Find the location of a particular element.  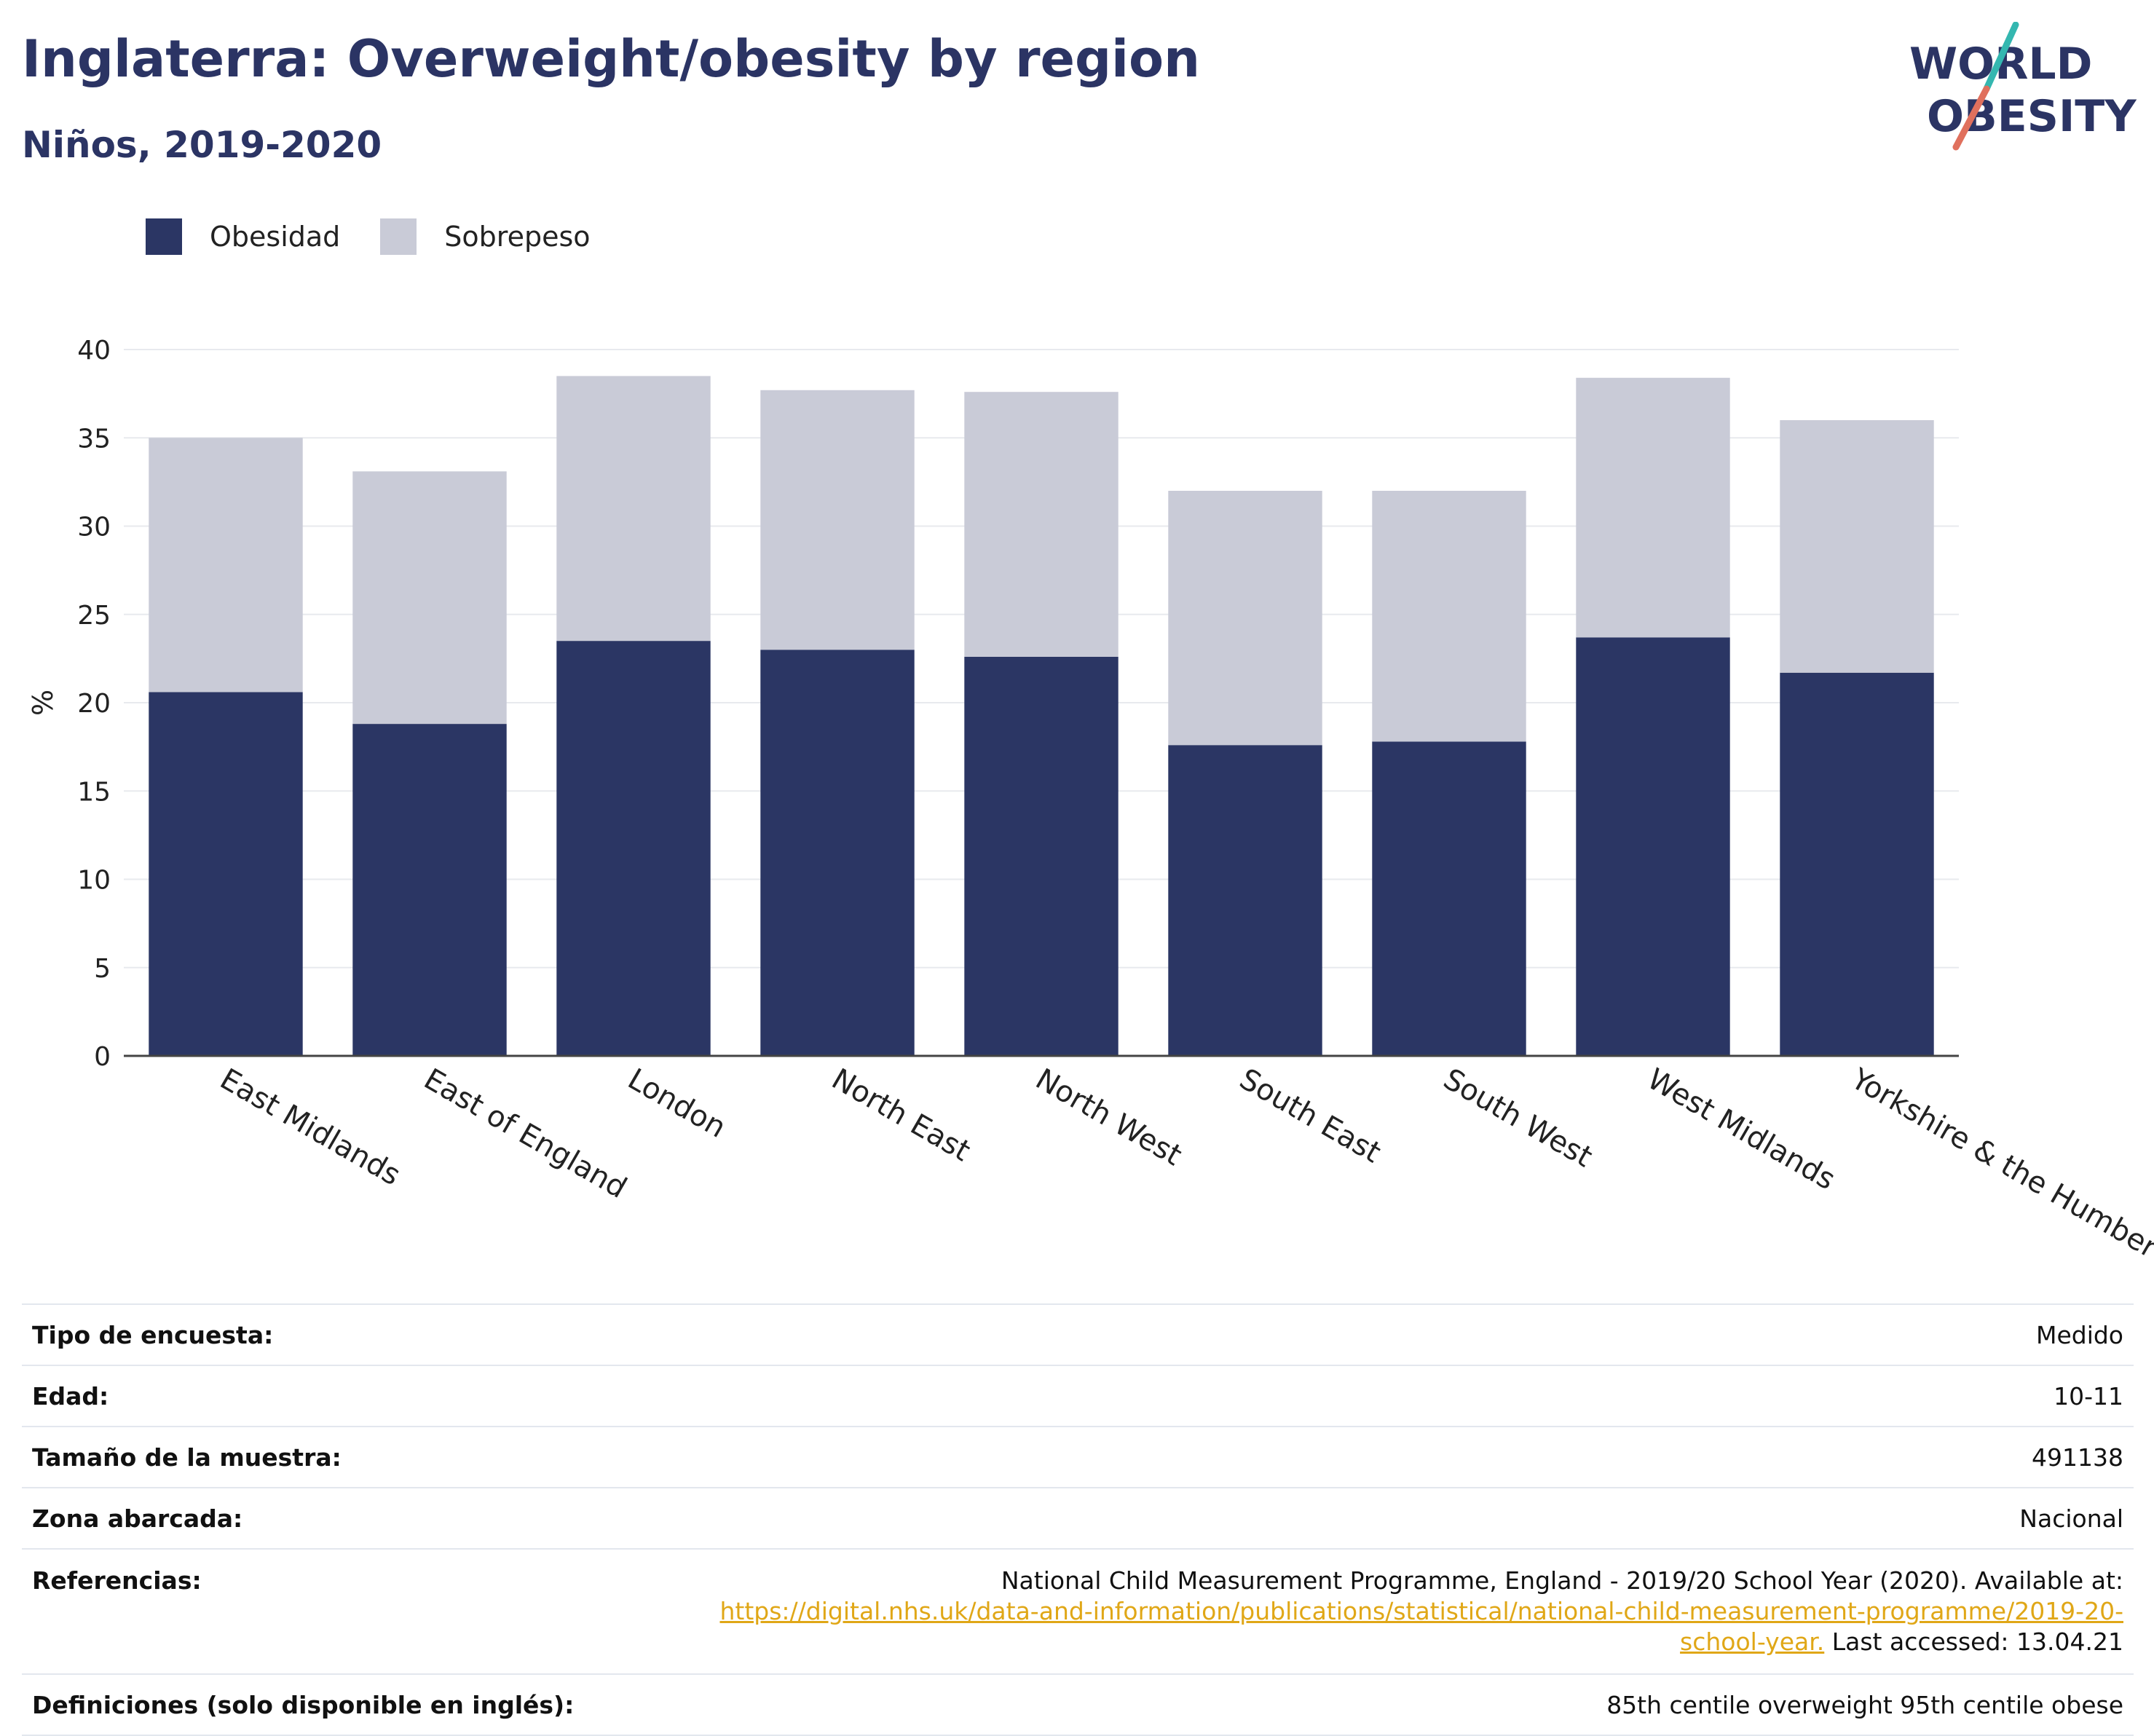

logo-word-obesity: OBESITY is located at coordinates (2032, 116).